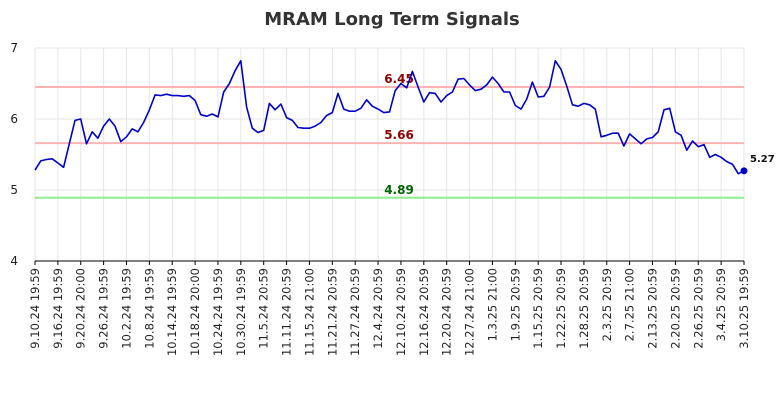 This screenshot has width=784, height=400. What do you see at coordinates (584, 308) in the screenshot?
I see `x-tick-label: 1.28.25 20:59` at bounding box center [584, 308].